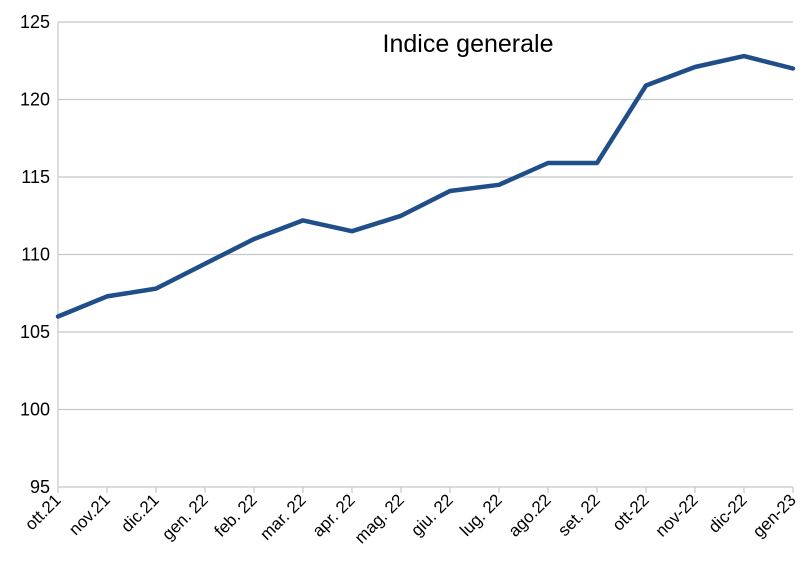 This screenshot has height=582, width=800. Describe the element at coordinates (35, 332) in the screenshot. I see `y-tick-label: 105` at that location.